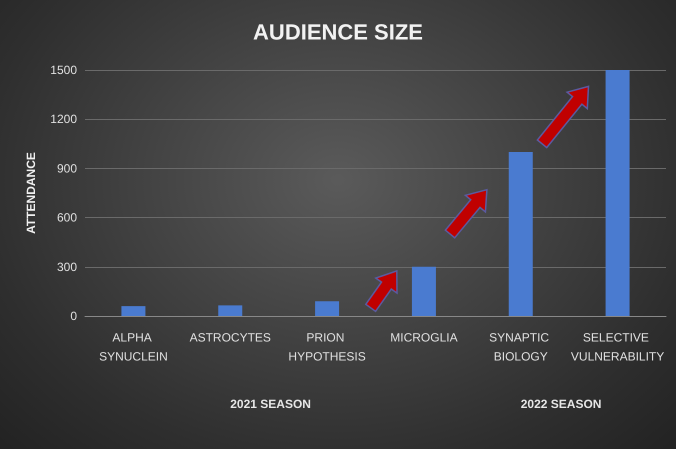  What do you see at coordinates (67, 168) in the screenshot?
I see `y-tick-label: 900` at bounding box center [67, 168].